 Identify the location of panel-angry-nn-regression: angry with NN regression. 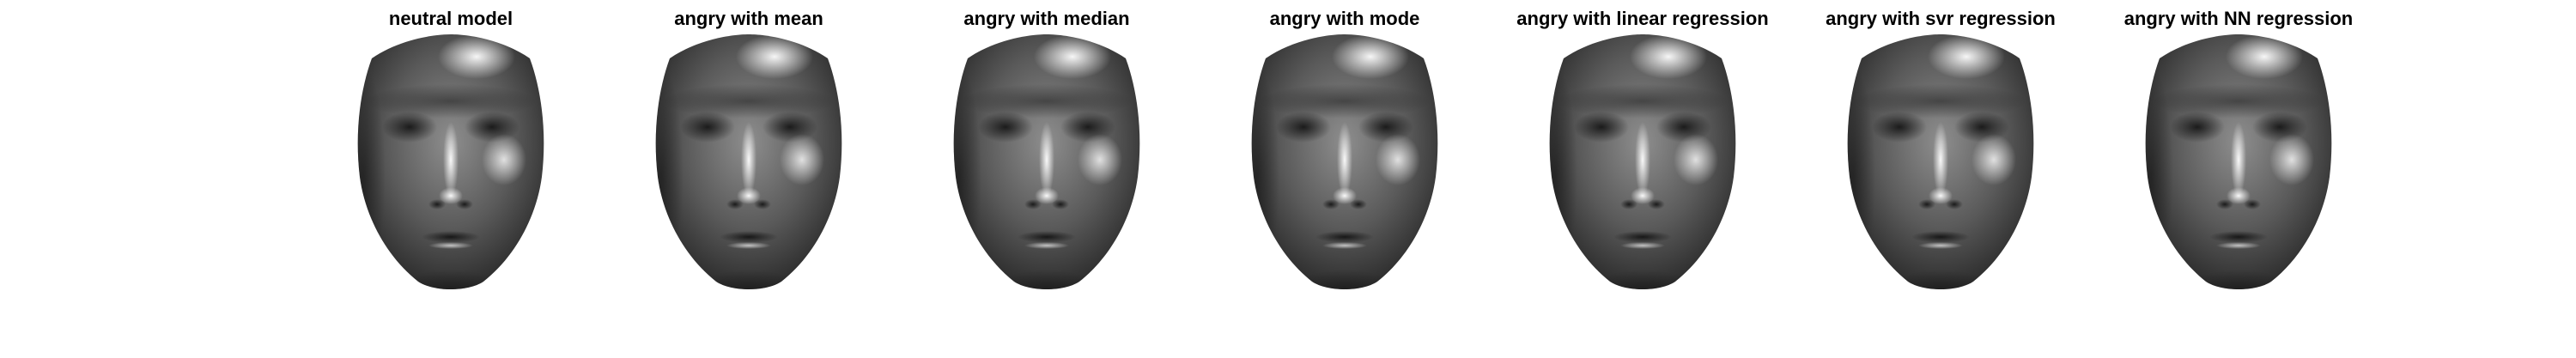
(2239, 179).